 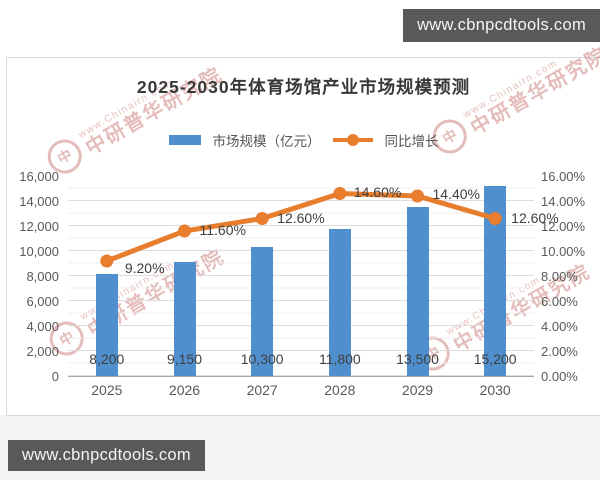 What do you see at coordinates (144, 268) in the screenshot?
I see `growth-value-label: 9.20%` at bounding box center [144, 268].